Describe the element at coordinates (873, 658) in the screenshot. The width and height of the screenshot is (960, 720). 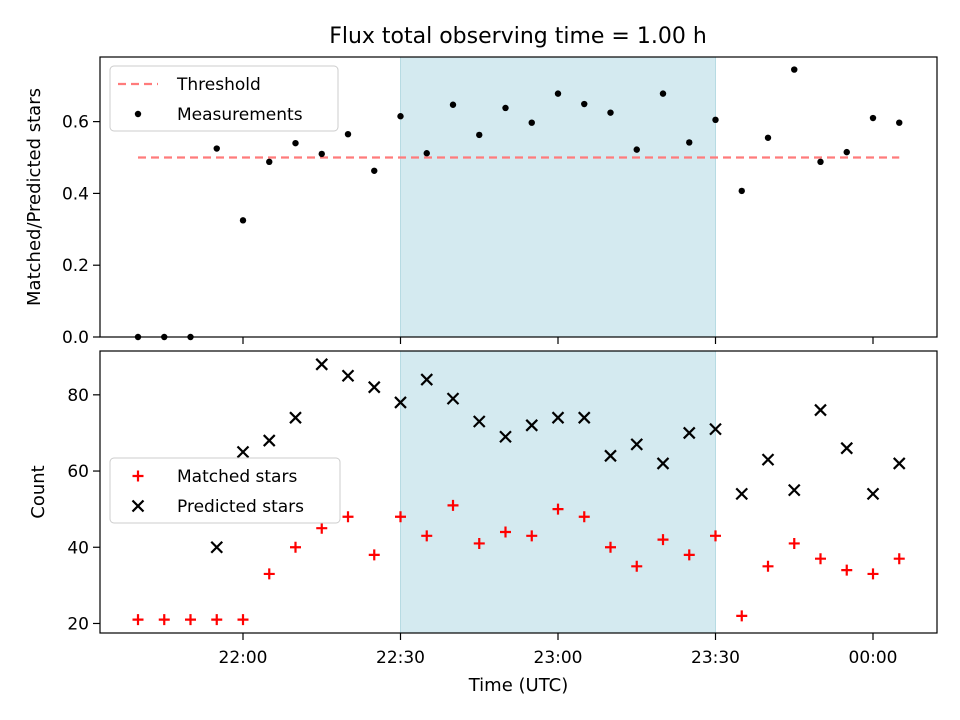
I see `count-x-tick-label: 00:00` at that location.